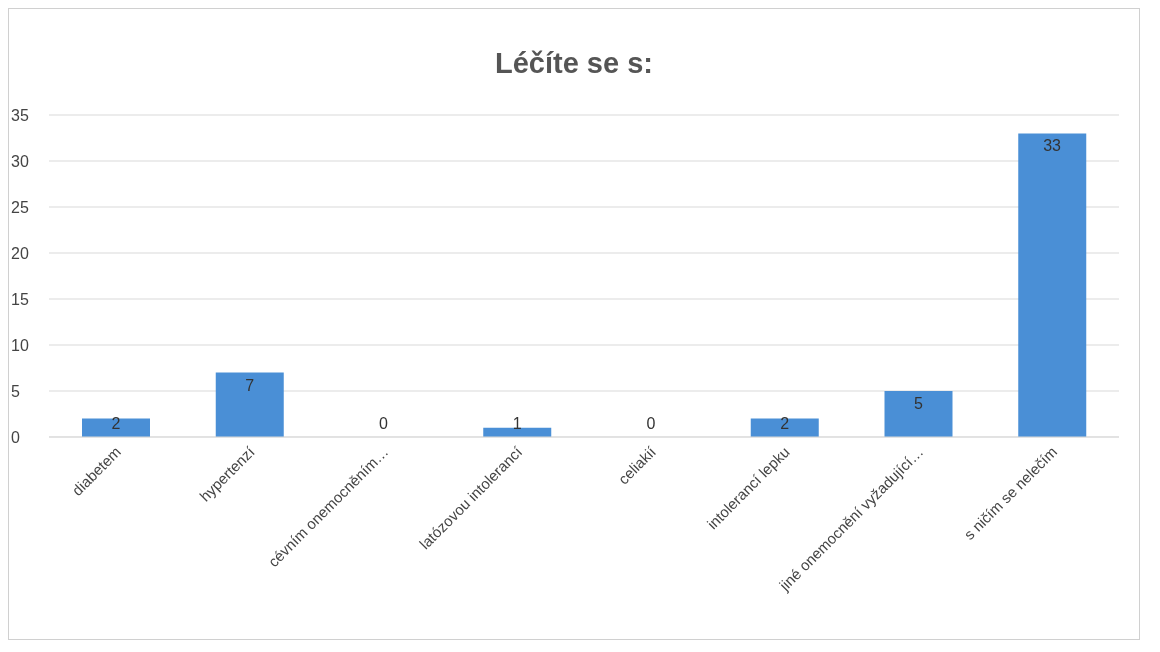  What do you see at coordinates (15, 437) in the screenshot?
I see `y-tick-label: 0` at bounding box center [15, 437].